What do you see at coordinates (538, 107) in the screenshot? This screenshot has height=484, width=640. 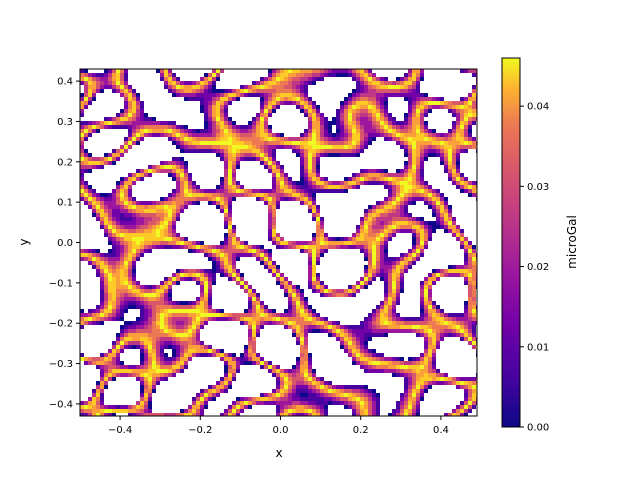 I see `colorbar-tick-label: 0.04` at bounding box center [538, 107].